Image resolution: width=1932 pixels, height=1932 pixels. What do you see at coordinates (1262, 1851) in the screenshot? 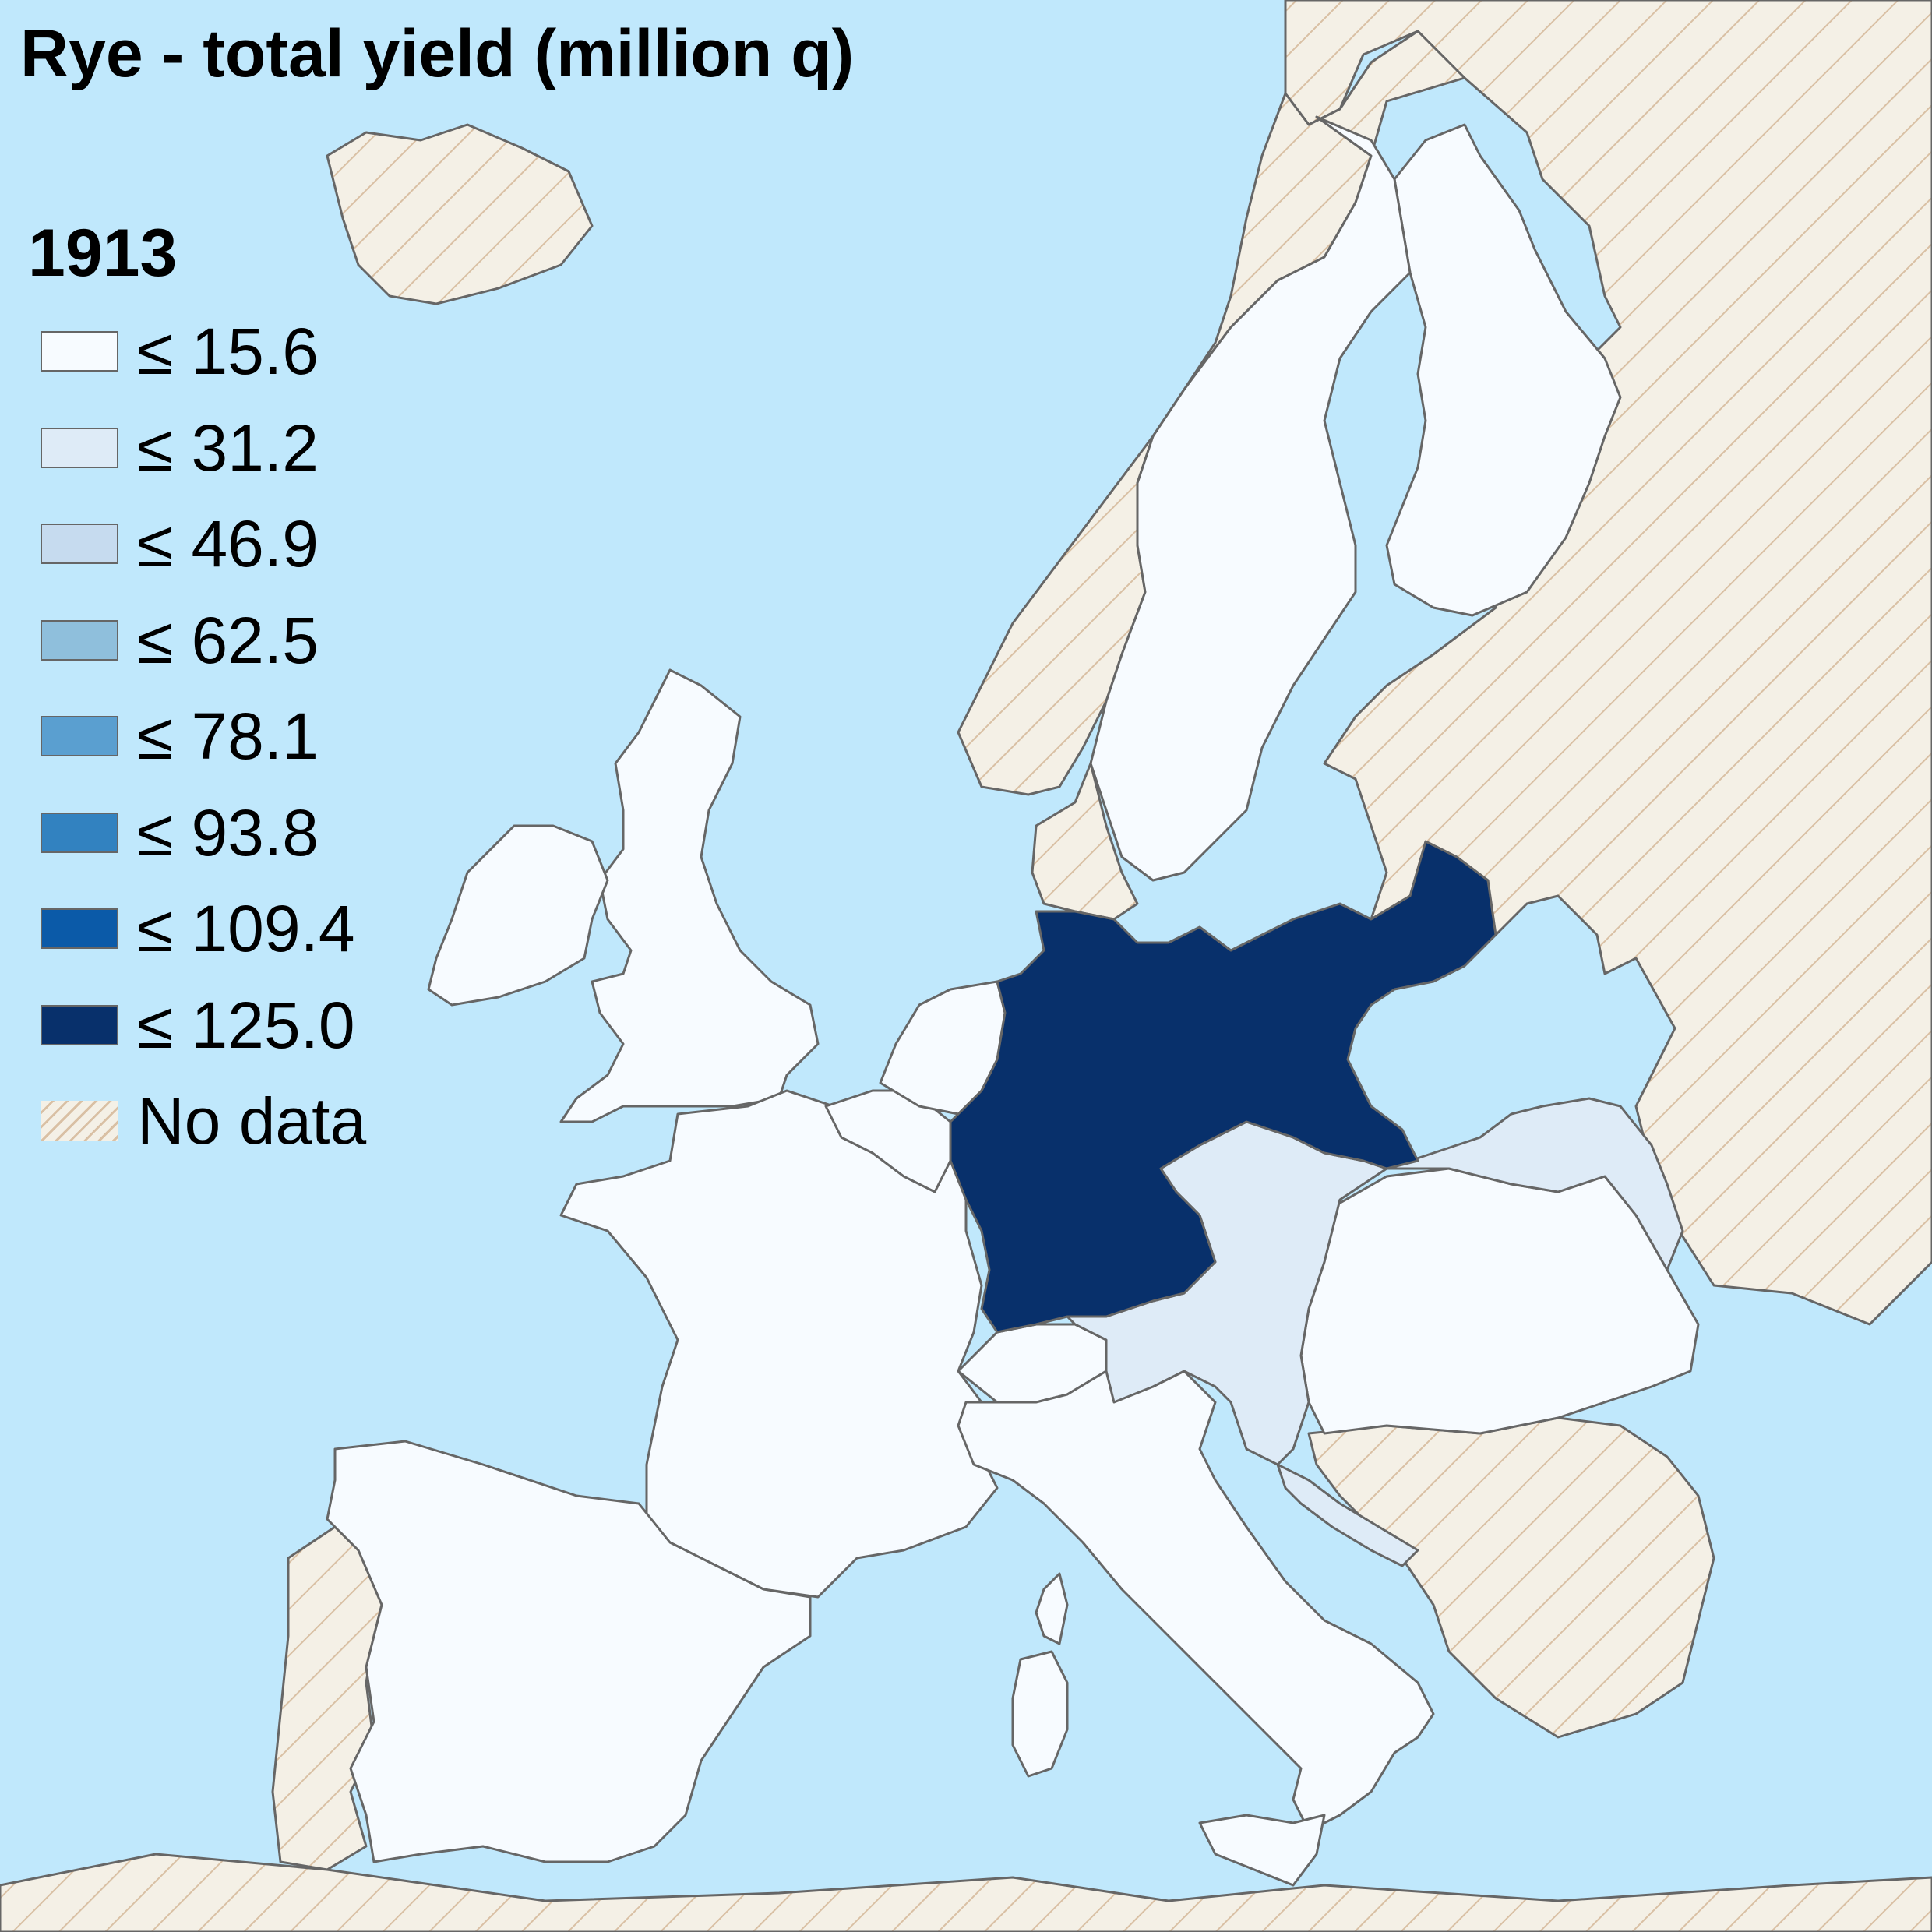
I see `region-sicily` at bounding box center [1262, 1851].